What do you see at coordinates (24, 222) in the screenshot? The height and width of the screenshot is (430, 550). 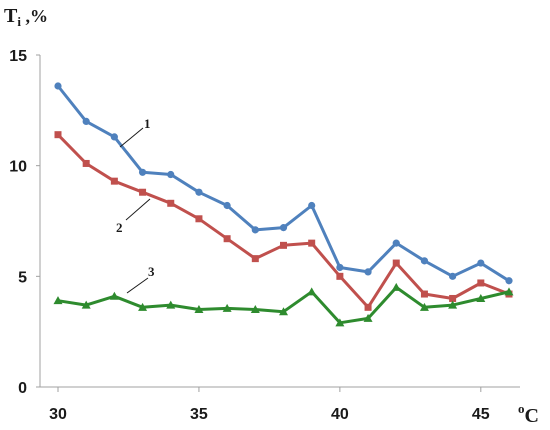 I see `y-ticks: 0 5 10 15` at bounding box center [24, 222].